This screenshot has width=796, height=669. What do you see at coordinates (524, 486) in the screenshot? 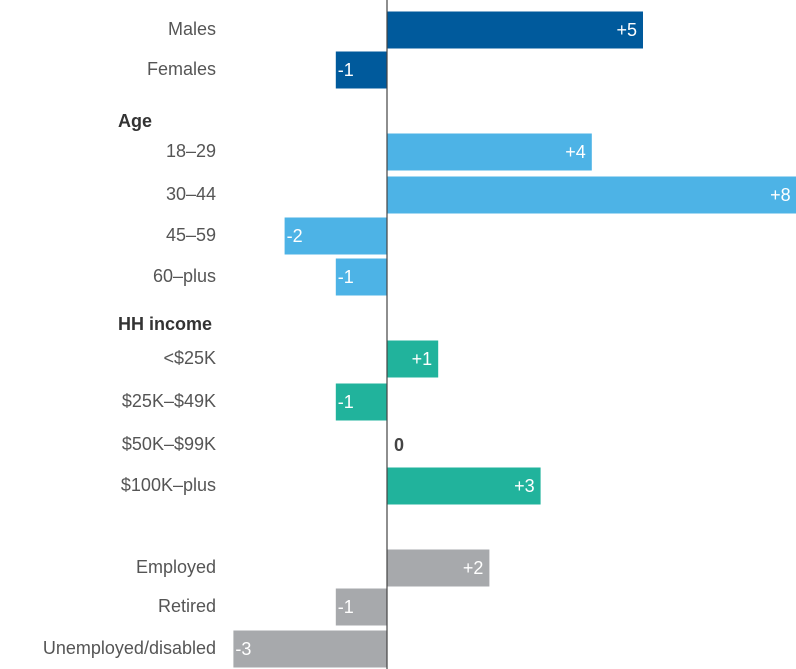
I see `value-label: +3` at bounding box center [524, 486].